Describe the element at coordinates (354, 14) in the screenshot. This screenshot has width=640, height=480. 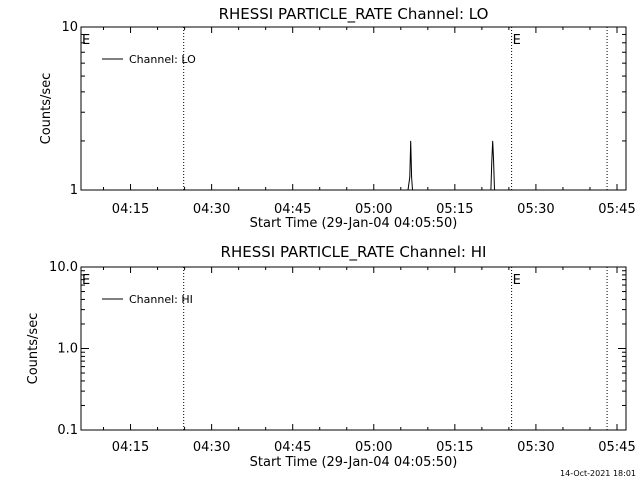
I see `chart-title: RHESSI PARTICLE_RATE Channel: LO` at that location.